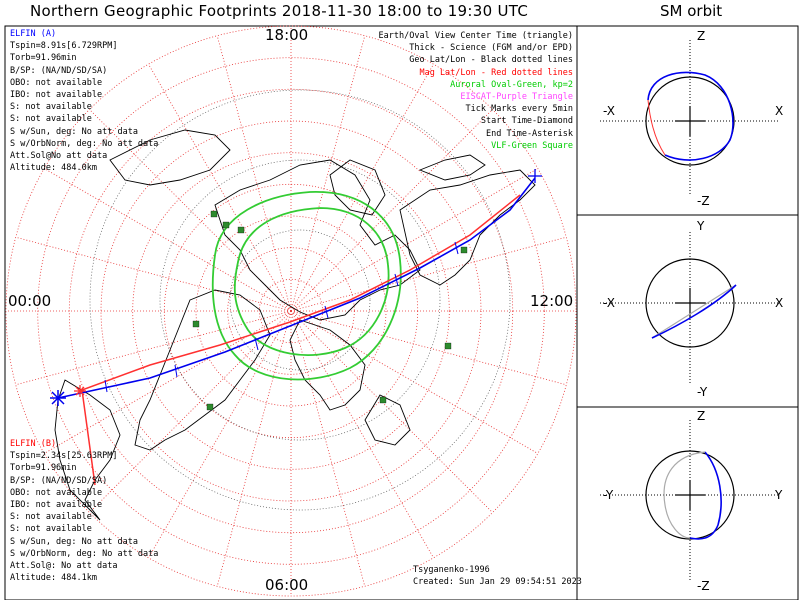 The width and height of the screenshot is (800, 600). Describe the element at coordinates (33, 34) in the screenshot. I see `elfin-a-header: ELFIN (A)` at that location.